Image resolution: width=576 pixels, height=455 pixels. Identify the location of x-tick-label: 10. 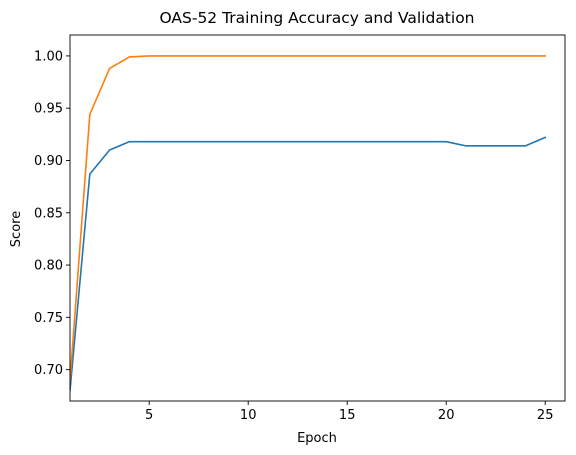
(248, 415).